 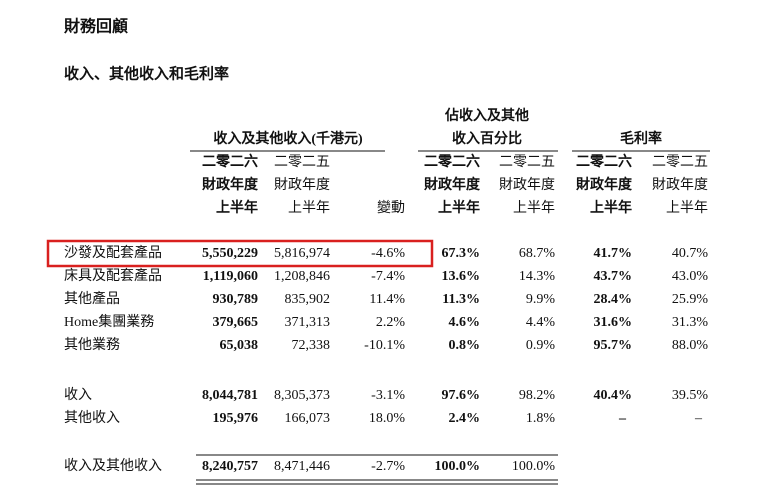 I want to click on cell: 1.8%, so click(x=541, y=418).